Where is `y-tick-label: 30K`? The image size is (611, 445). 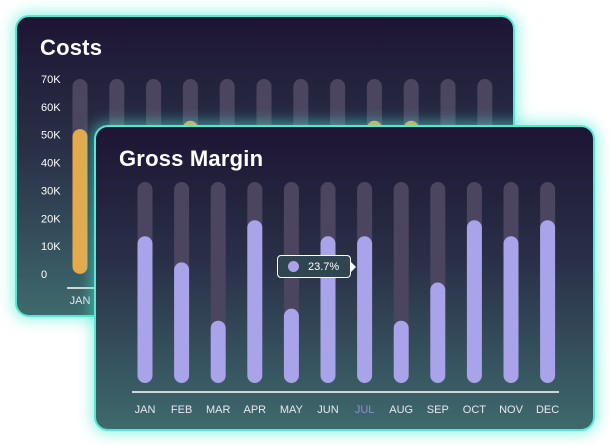
y-tick-label: 30K is located at coordinates (51, 191).